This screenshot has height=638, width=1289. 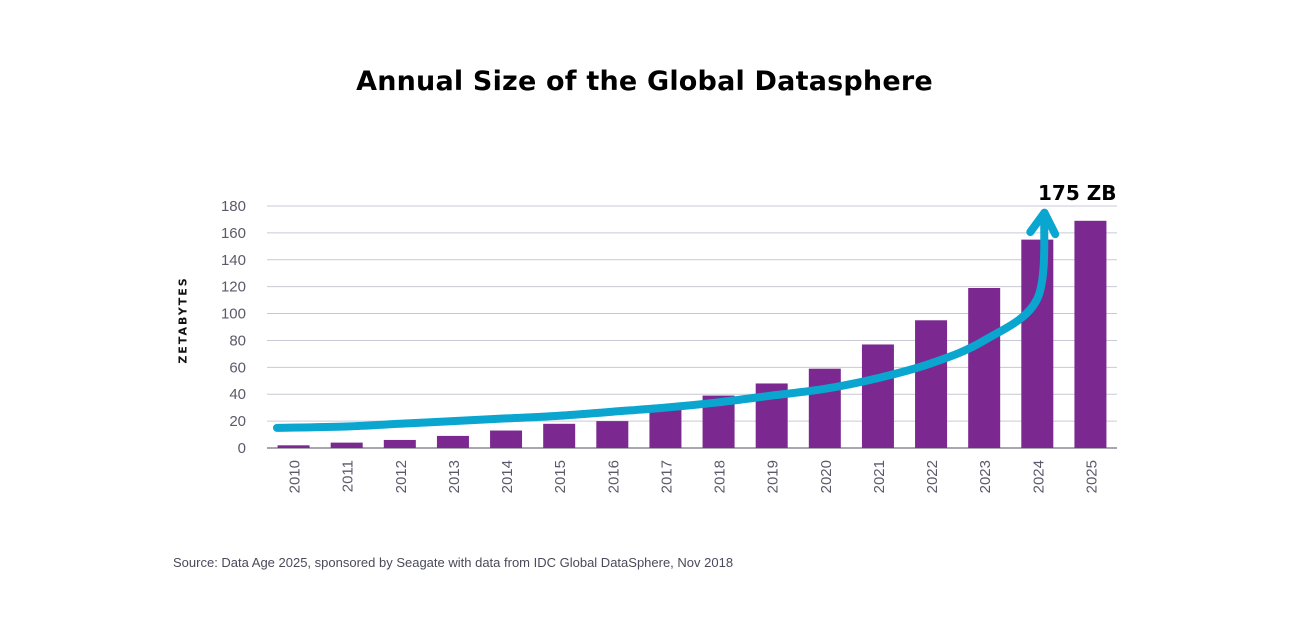 I want to click on bar-2012, so click(x=399, y=443).